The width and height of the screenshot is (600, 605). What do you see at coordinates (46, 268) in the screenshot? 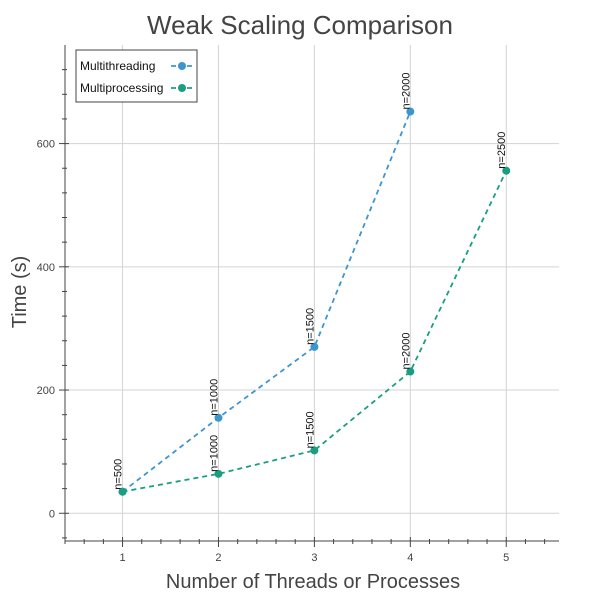
I see `y-tick-label: 400` at bounding box center [46, 268].